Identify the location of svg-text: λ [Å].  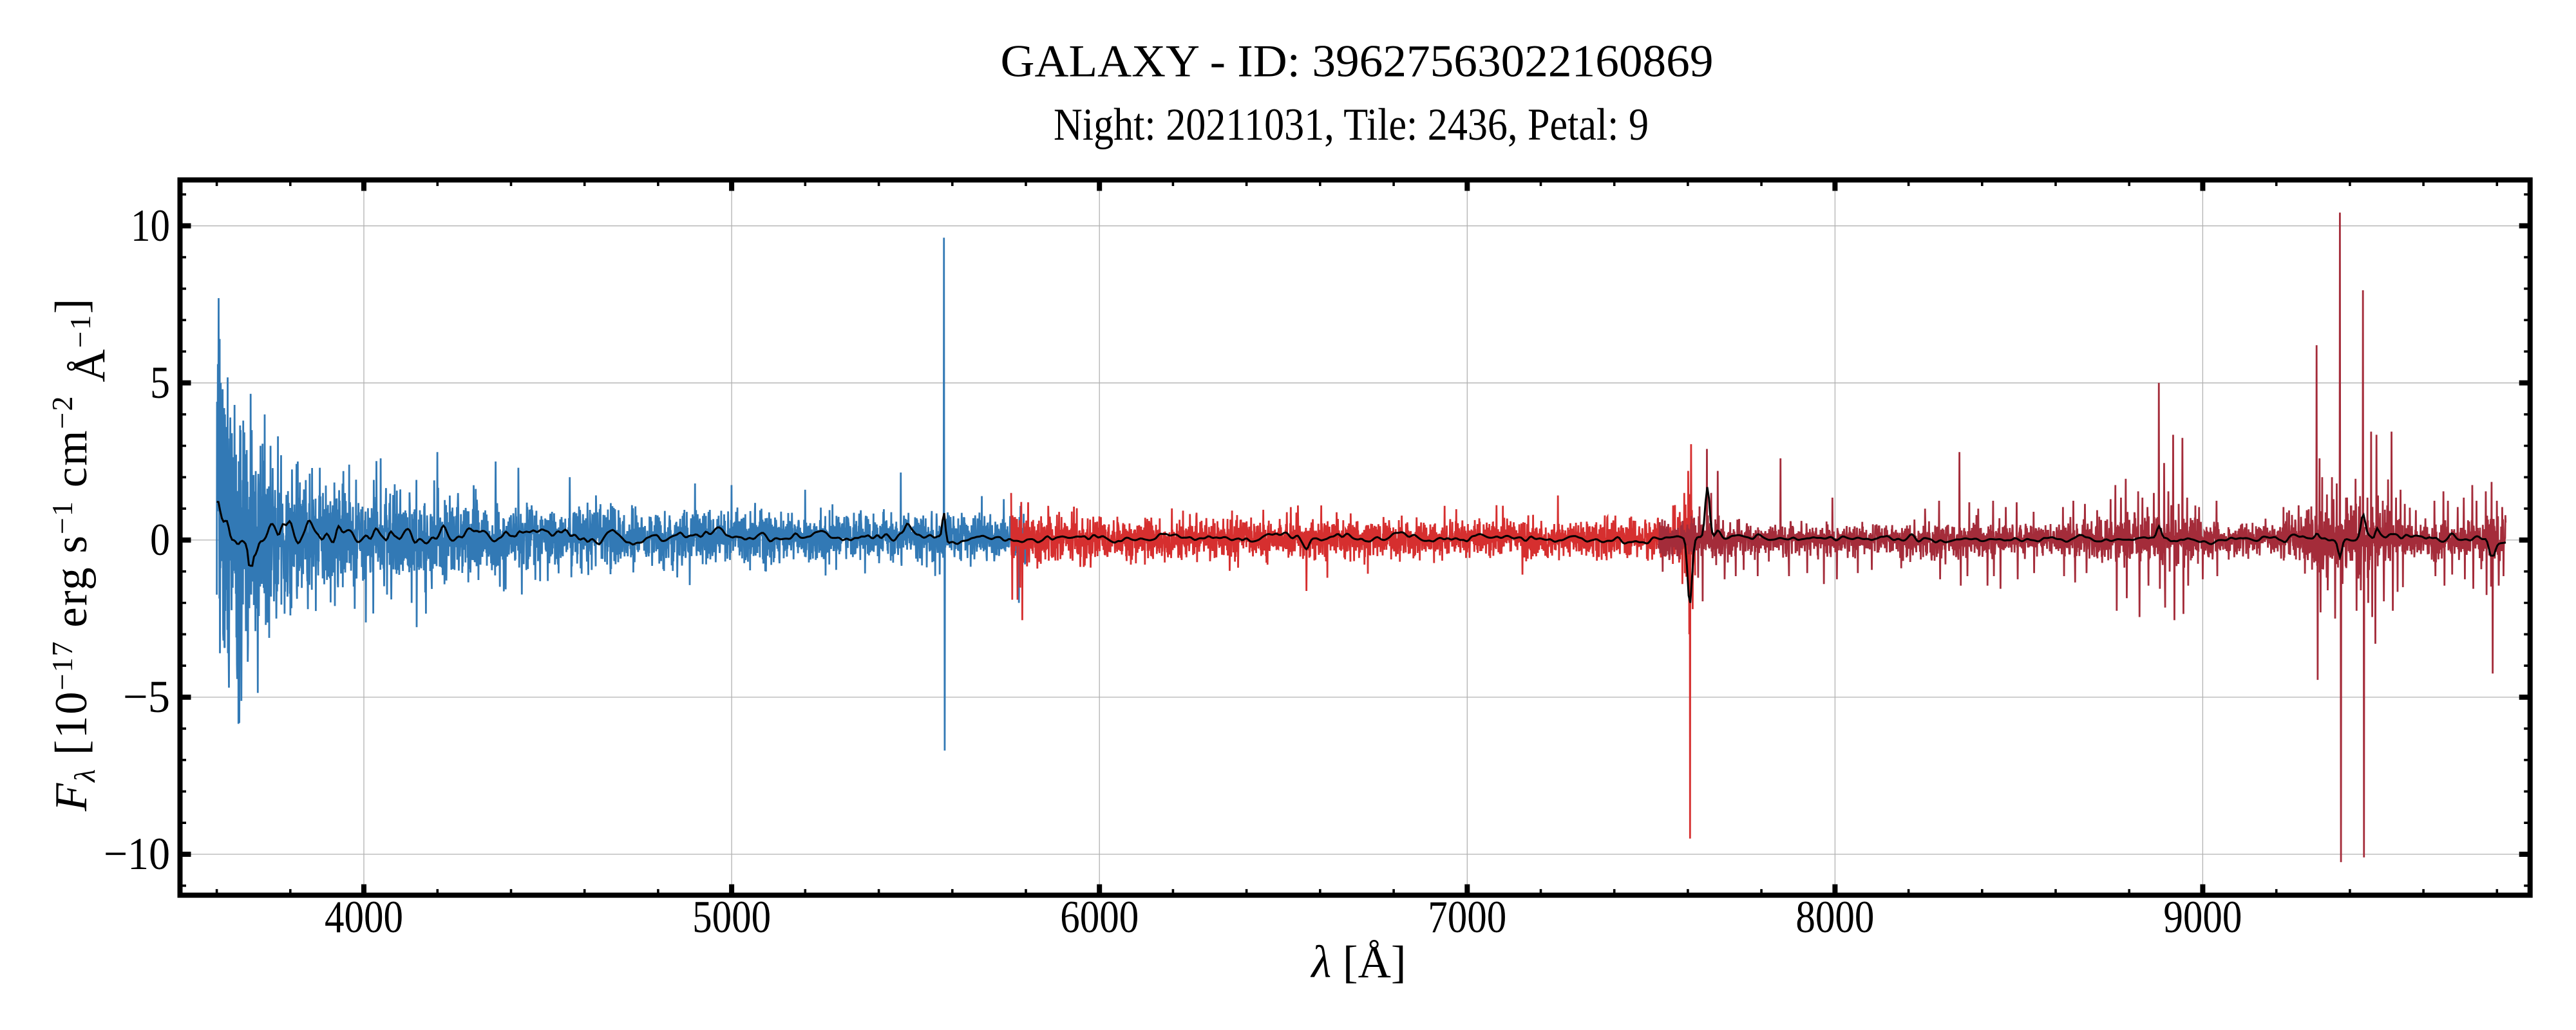
(1358, 963).